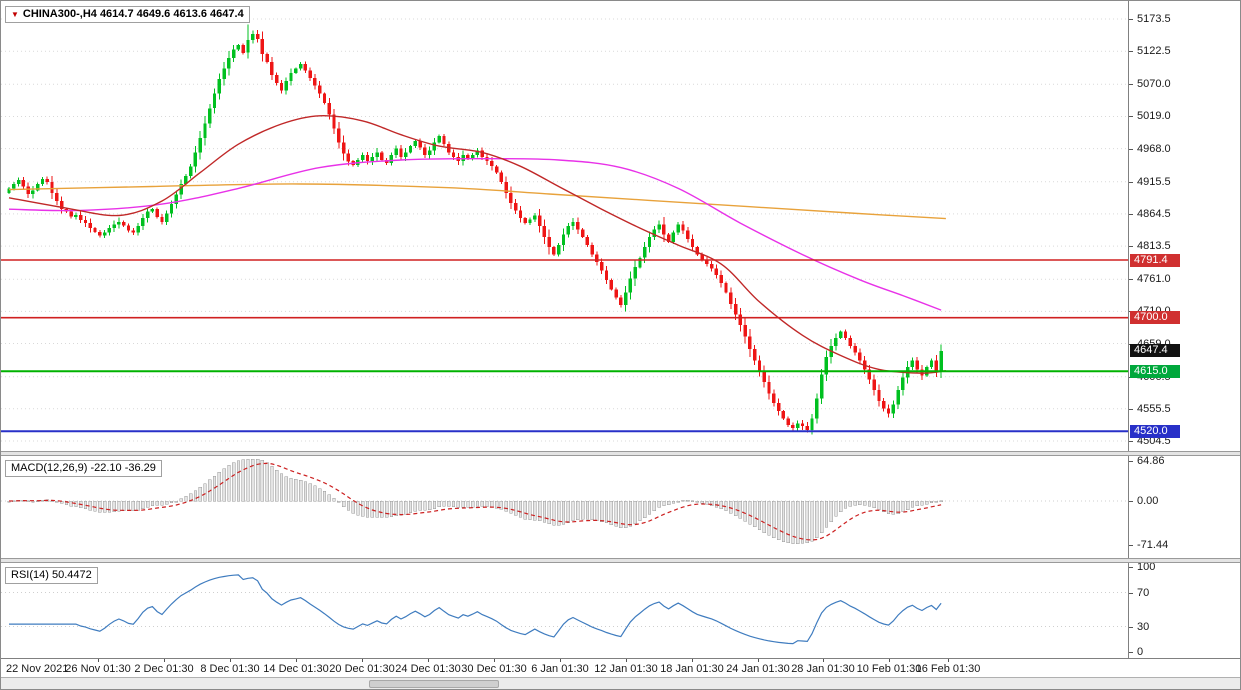 The height and width of the screenshot is (690, 1241). Describe the element at coordinates (1154, 116) in the screenshot. I see `price-tick-label: 5019.0` at that location.